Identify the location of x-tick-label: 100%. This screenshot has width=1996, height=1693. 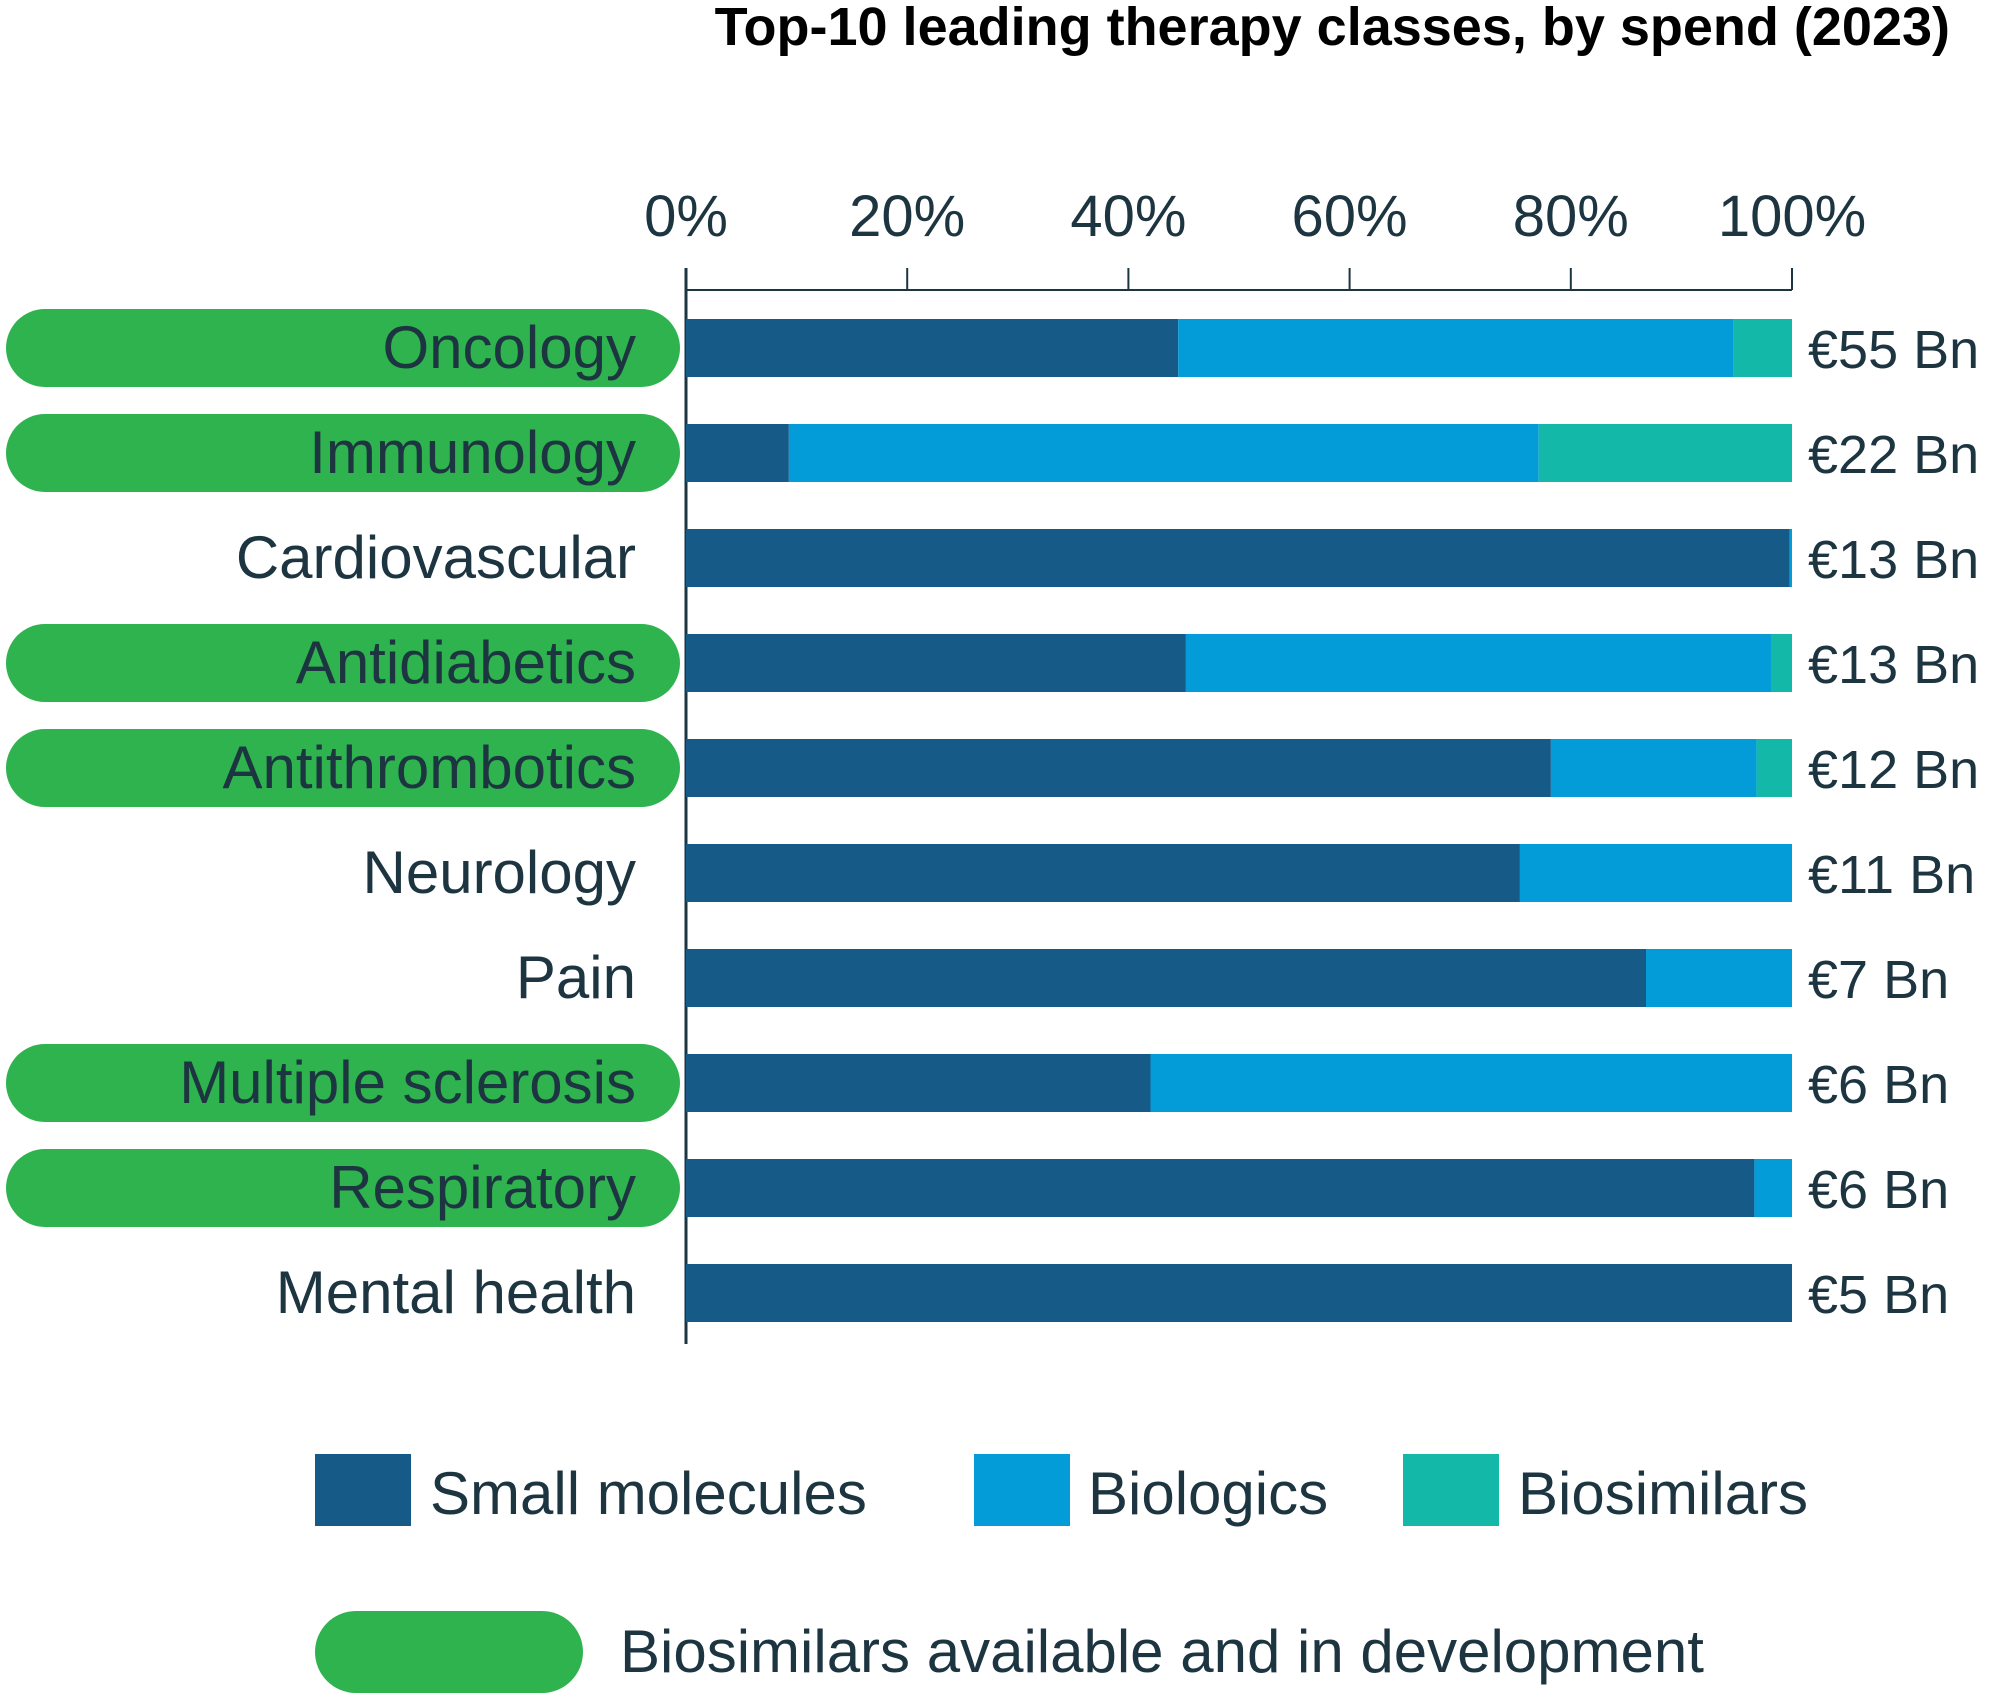
(1792, 216).